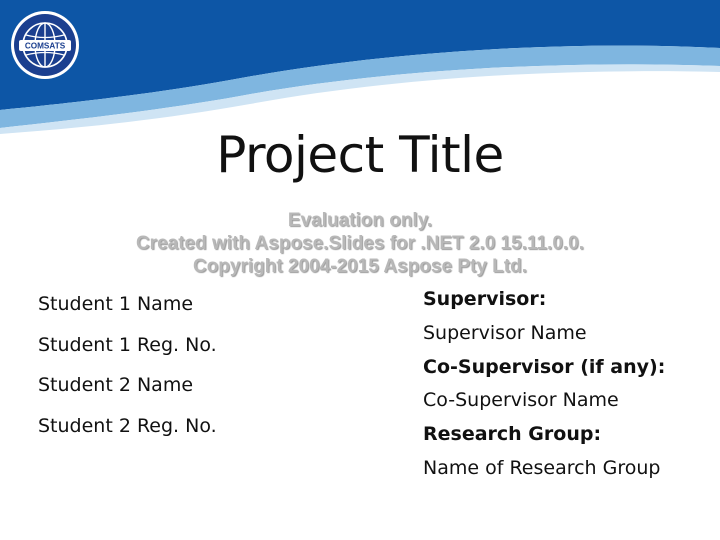  I want to click on student-1-reg-no: Student 1 Reg. No., so click(127, 344).